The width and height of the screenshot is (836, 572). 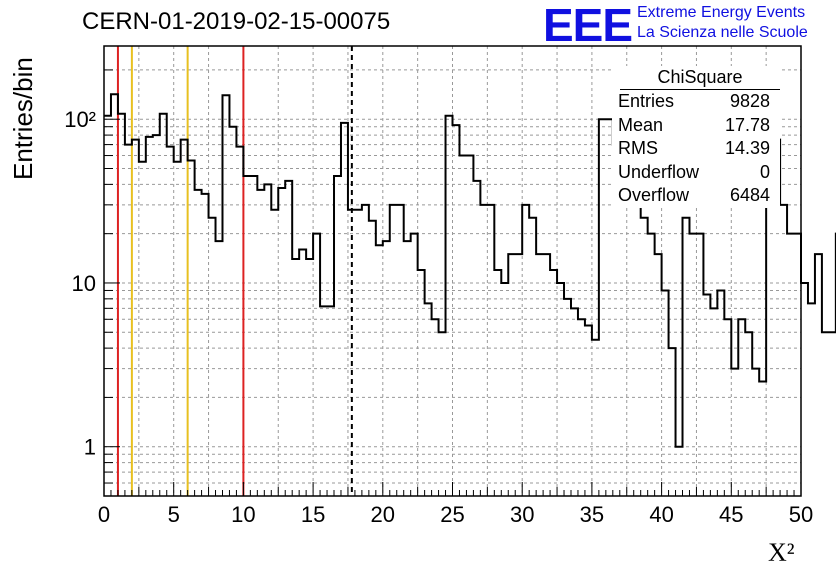 What do you see at coordinates (646, 101) in the screenshot?
I see `stats-label: Entries` at bounding box center [646, 101].